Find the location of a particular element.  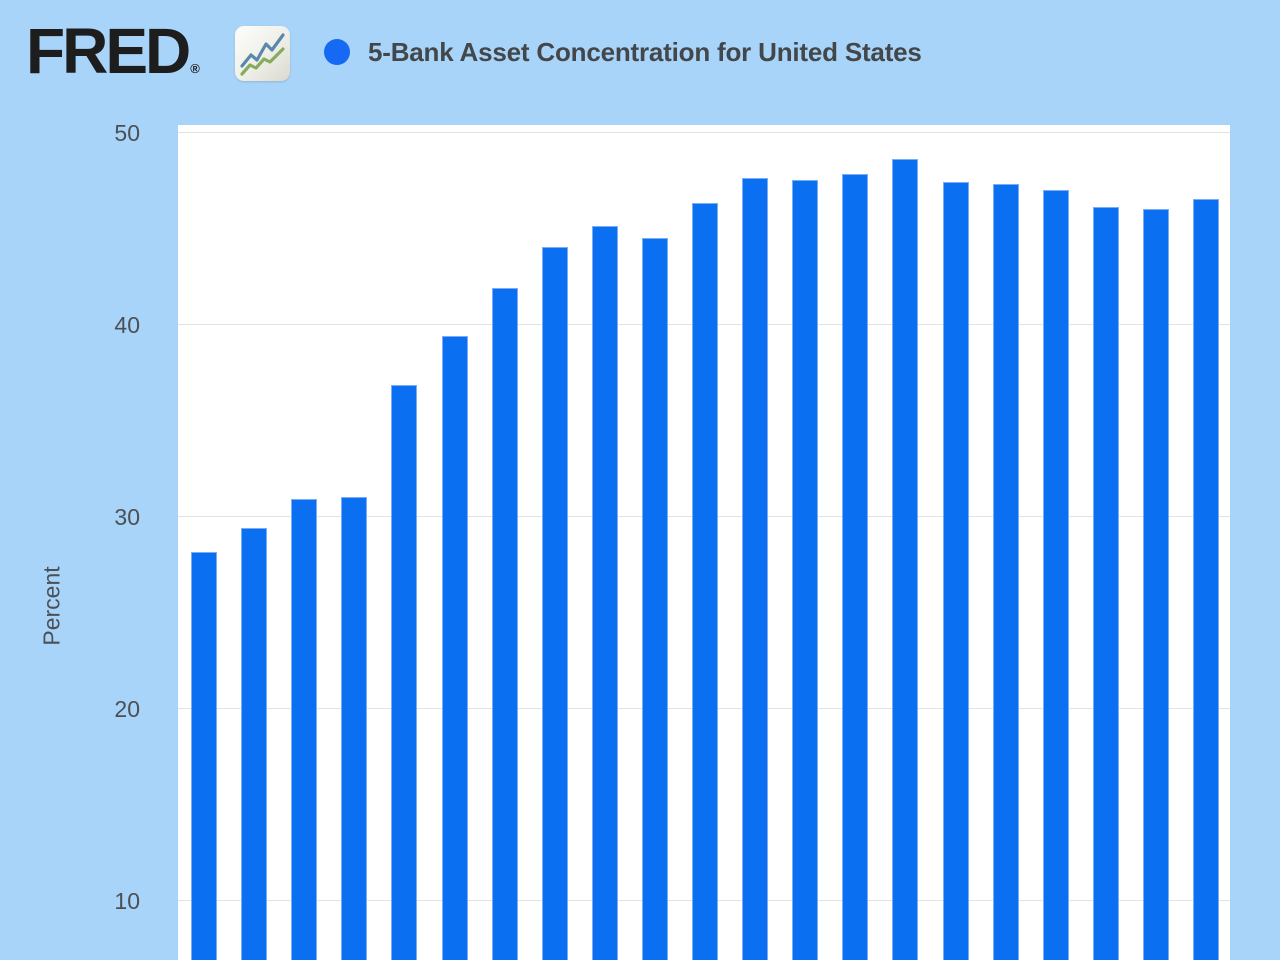

sparkline-graphic is located at coordinates (262, 54).